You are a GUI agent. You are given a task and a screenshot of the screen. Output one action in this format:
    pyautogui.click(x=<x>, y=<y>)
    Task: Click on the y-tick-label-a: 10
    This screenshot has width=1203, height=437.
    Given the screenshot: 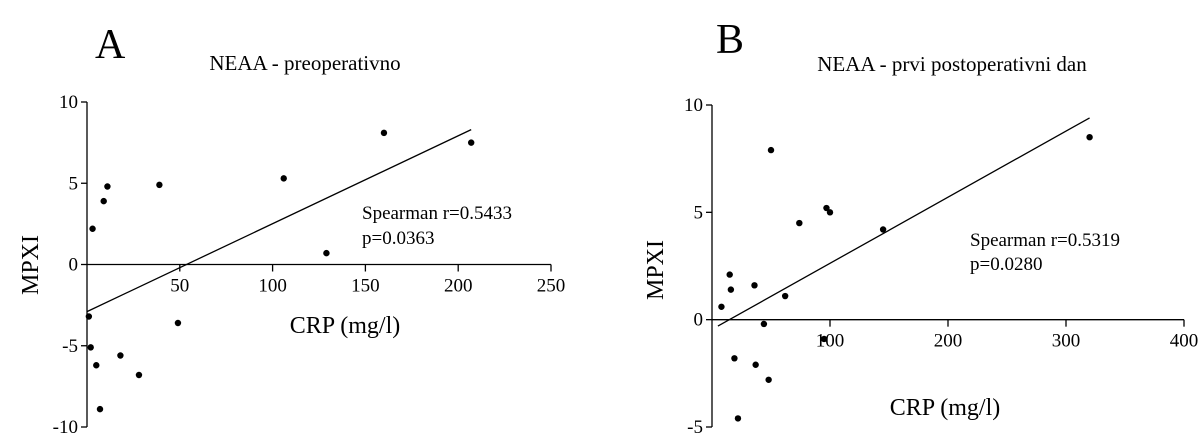 What is the action you would take?
    pyautogui.click(x=68, y=102)
    